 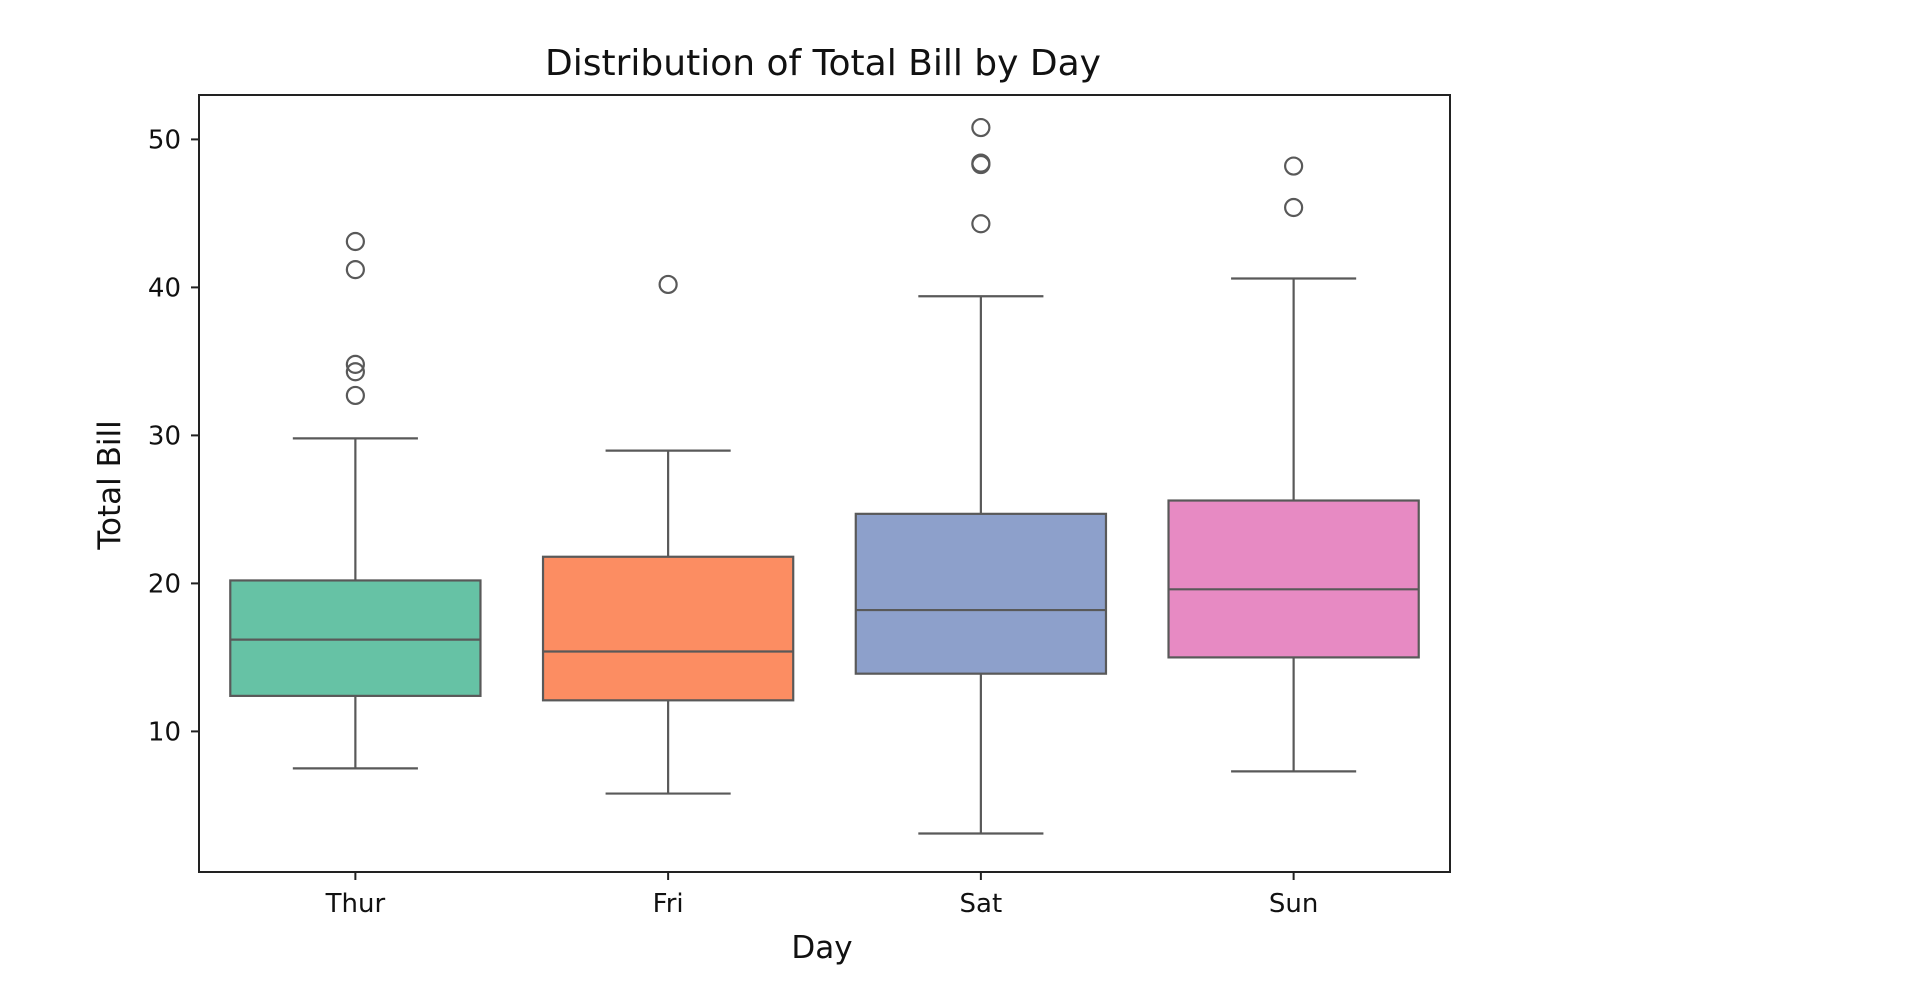 I want to click on box-fri, so click(x=668, y=534).